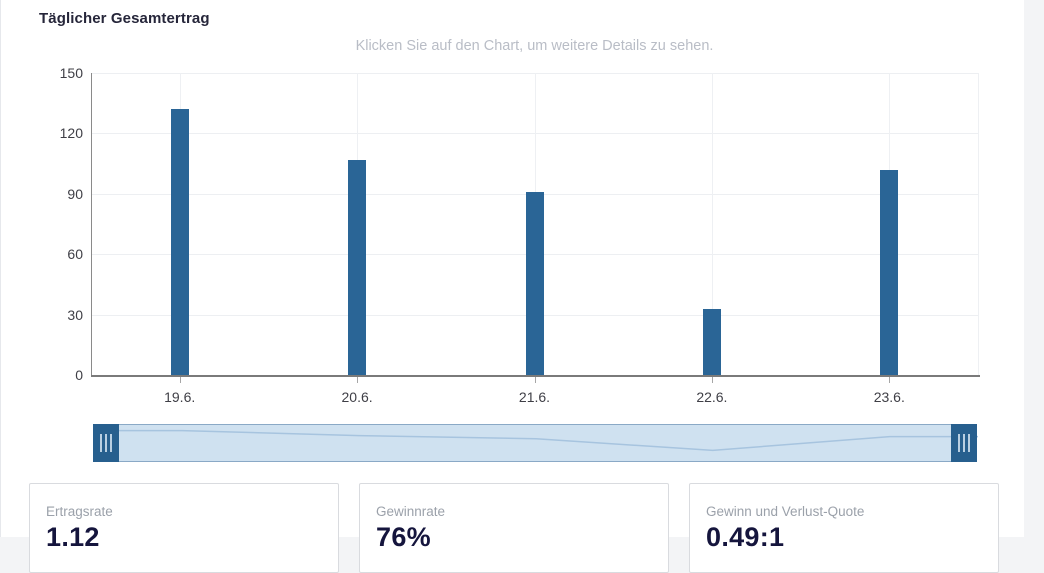 This screenshot has height=573, width=1044. I want to click on x-axis-label: 22.6., so click(712, 397).